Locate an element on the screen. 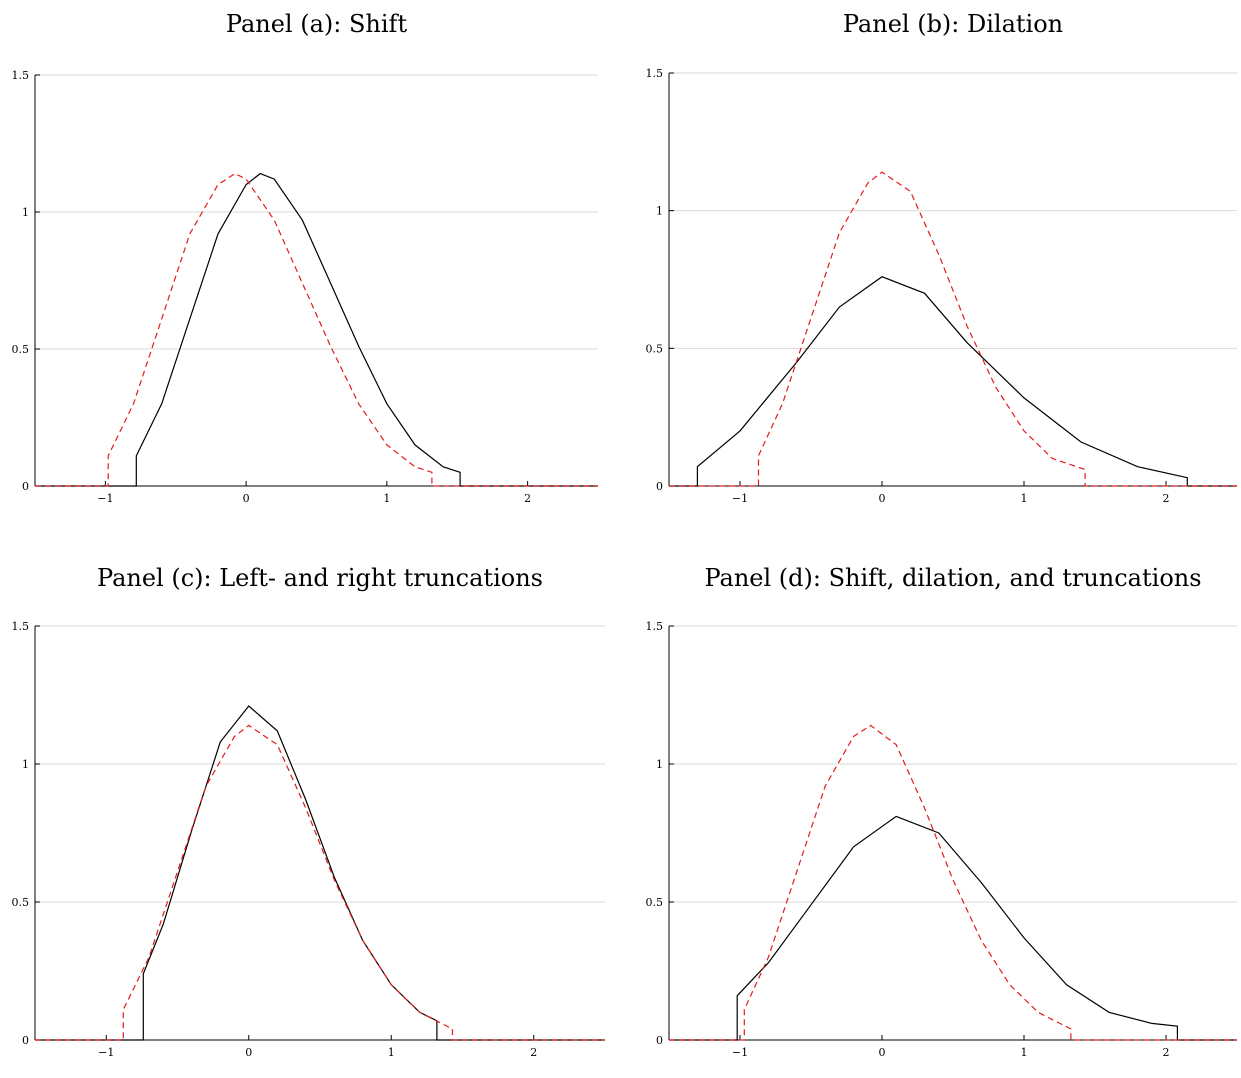 This screenshot has height=1078, width=1241. panel-a-x-tick-label: 0 is located at coordinates (246, 498).